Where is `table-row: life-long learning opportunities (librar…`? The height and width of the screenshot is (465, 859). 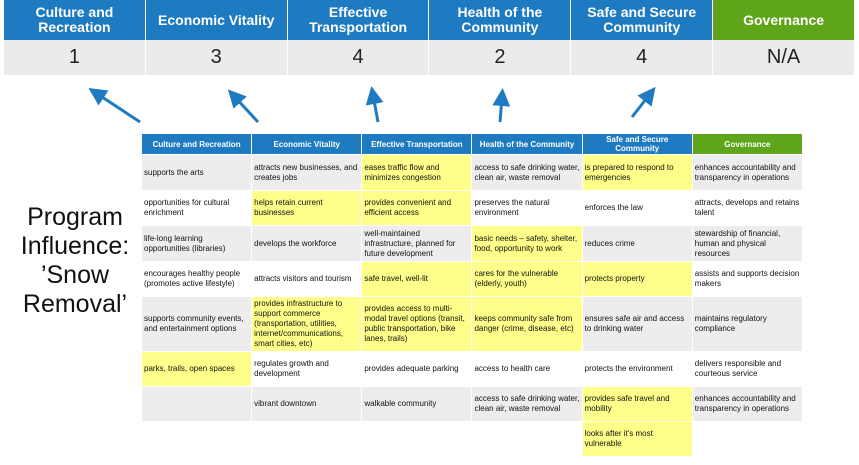 table-row: life-long learning opportunities (librar… is located at coordinates (472, 243).